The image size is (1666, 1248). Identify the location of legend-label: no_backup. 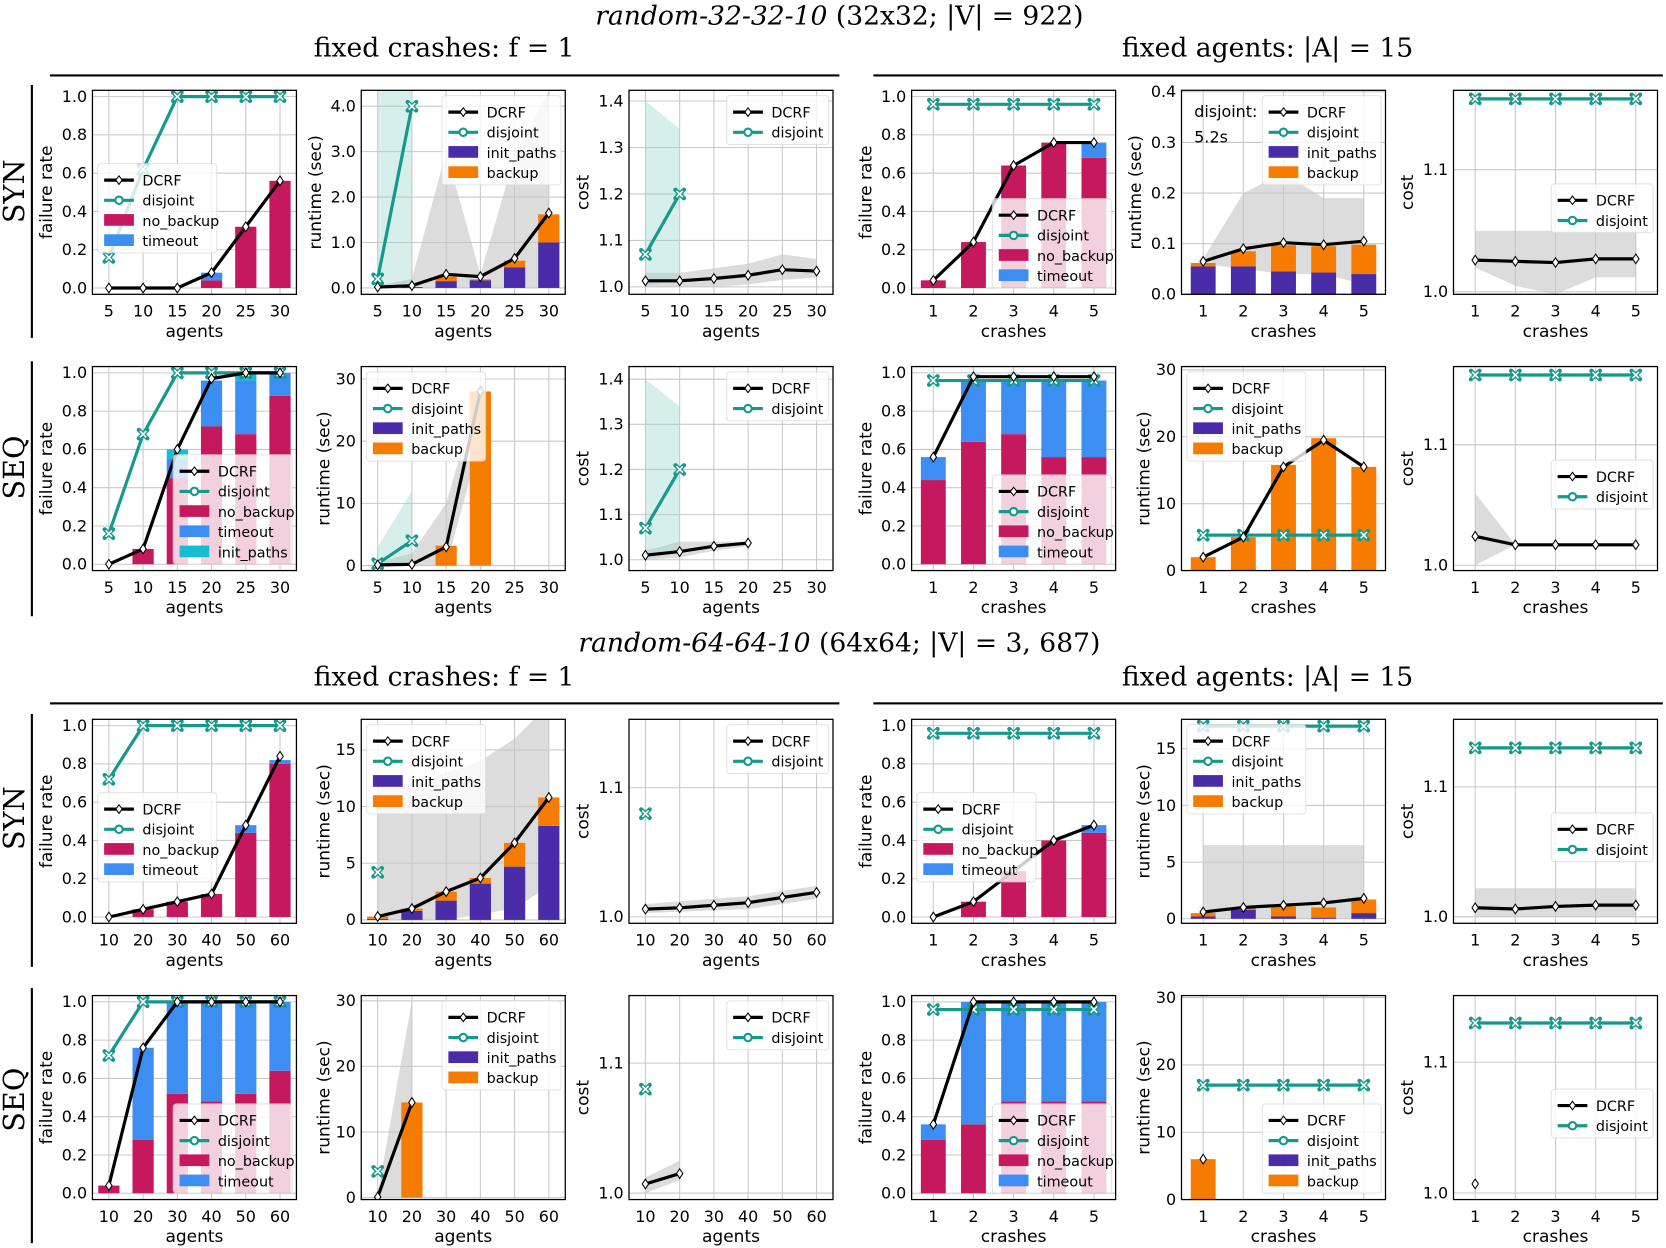
(180, 851).